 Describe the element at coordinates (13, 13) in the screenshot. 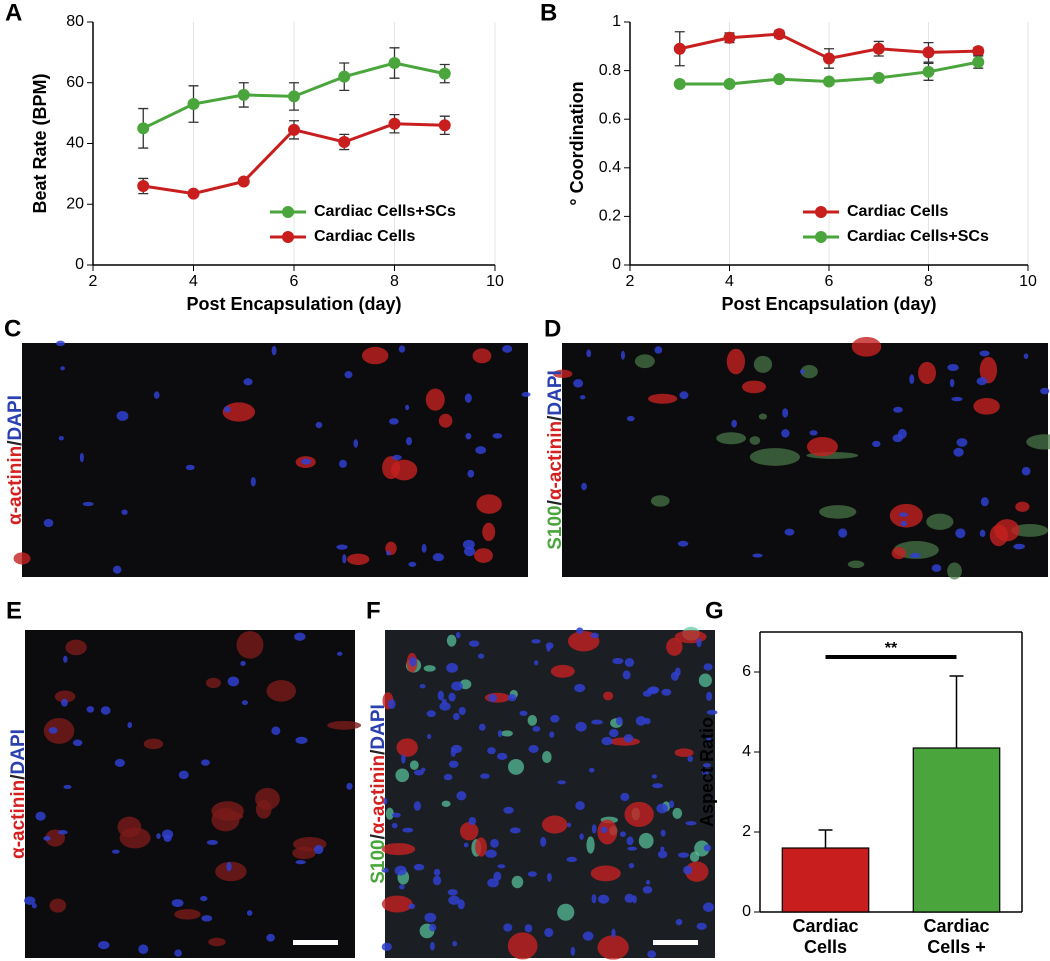

I see `panel-letter: A` at that location.